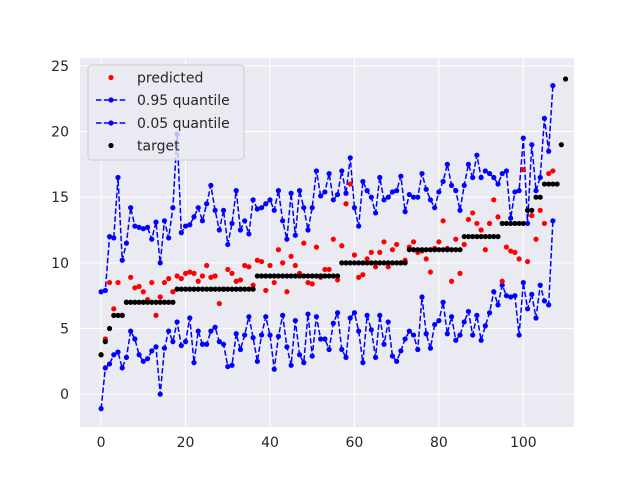 This screenshot has width=640, height=480. Describe the element at coordinates (64, 395) in the screenshot. I see `y-tick-label: 0` at that location.